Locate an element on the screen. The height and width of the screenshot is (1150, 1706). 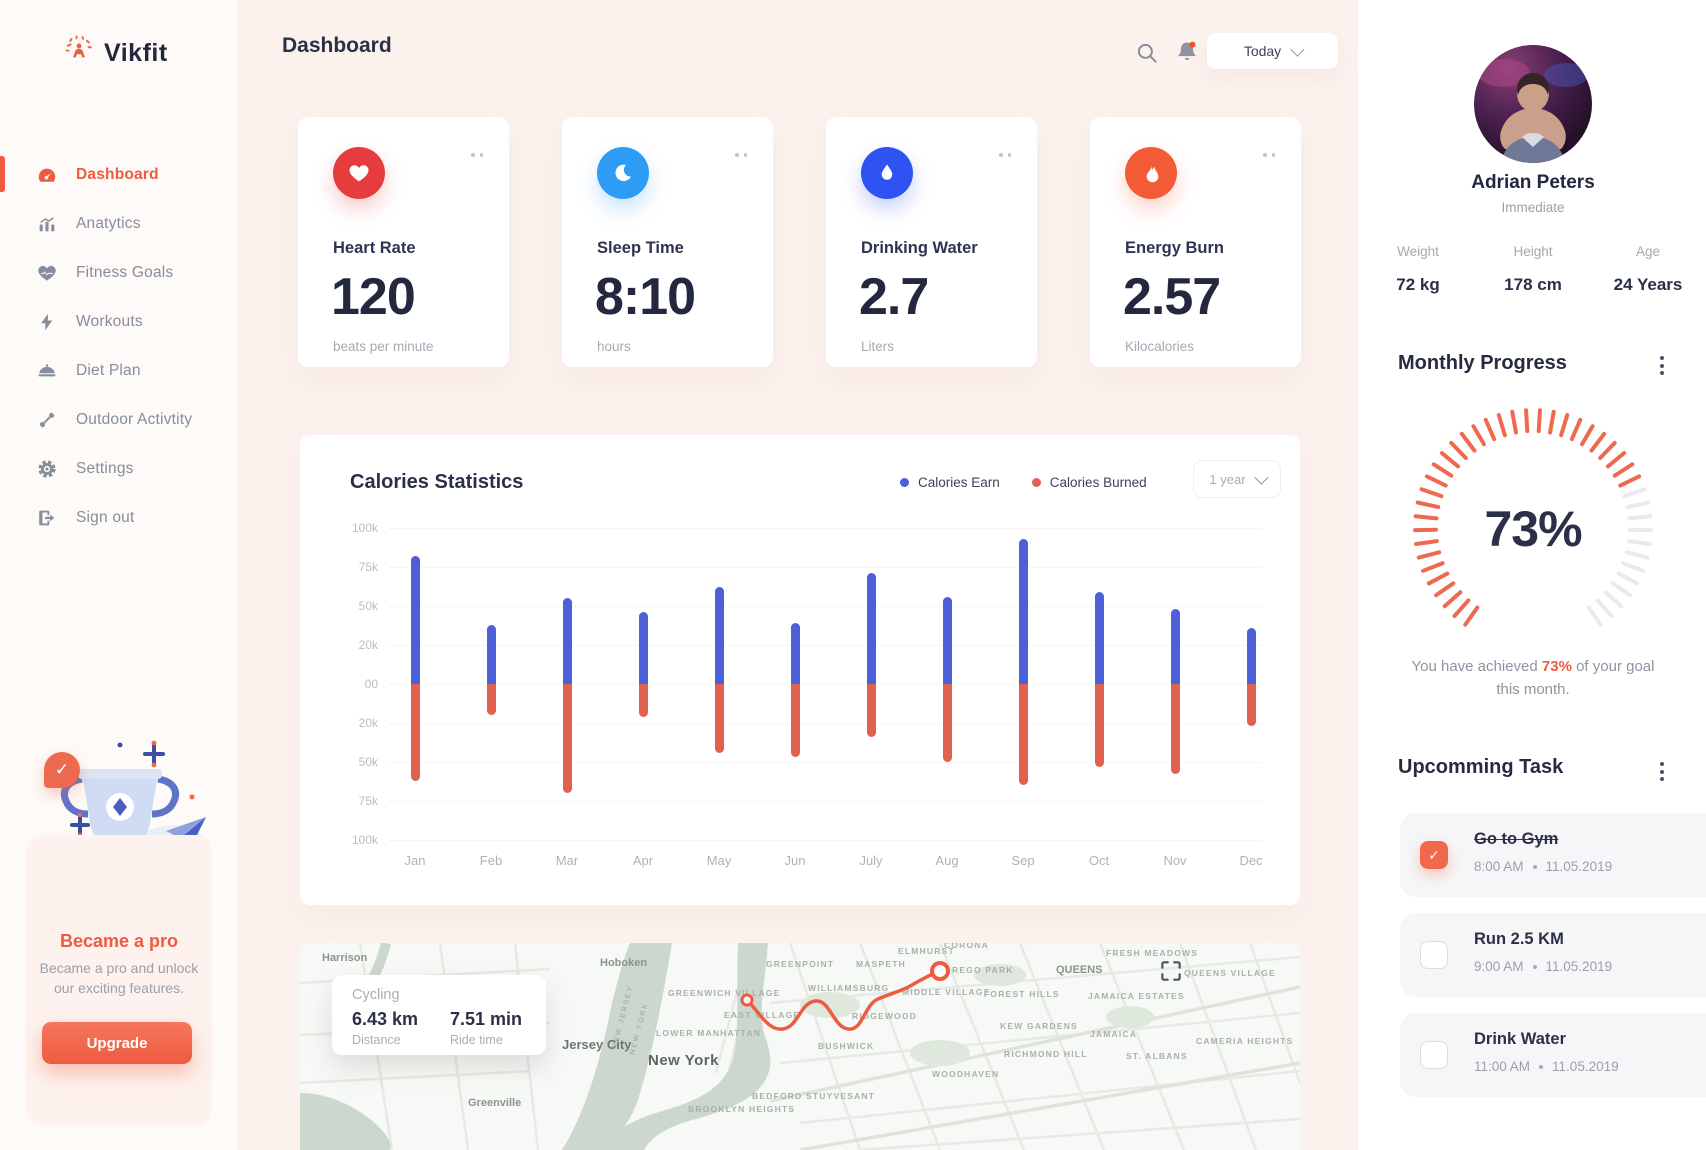
legend-item: Calories Earn is located at coordinates (950, 482).